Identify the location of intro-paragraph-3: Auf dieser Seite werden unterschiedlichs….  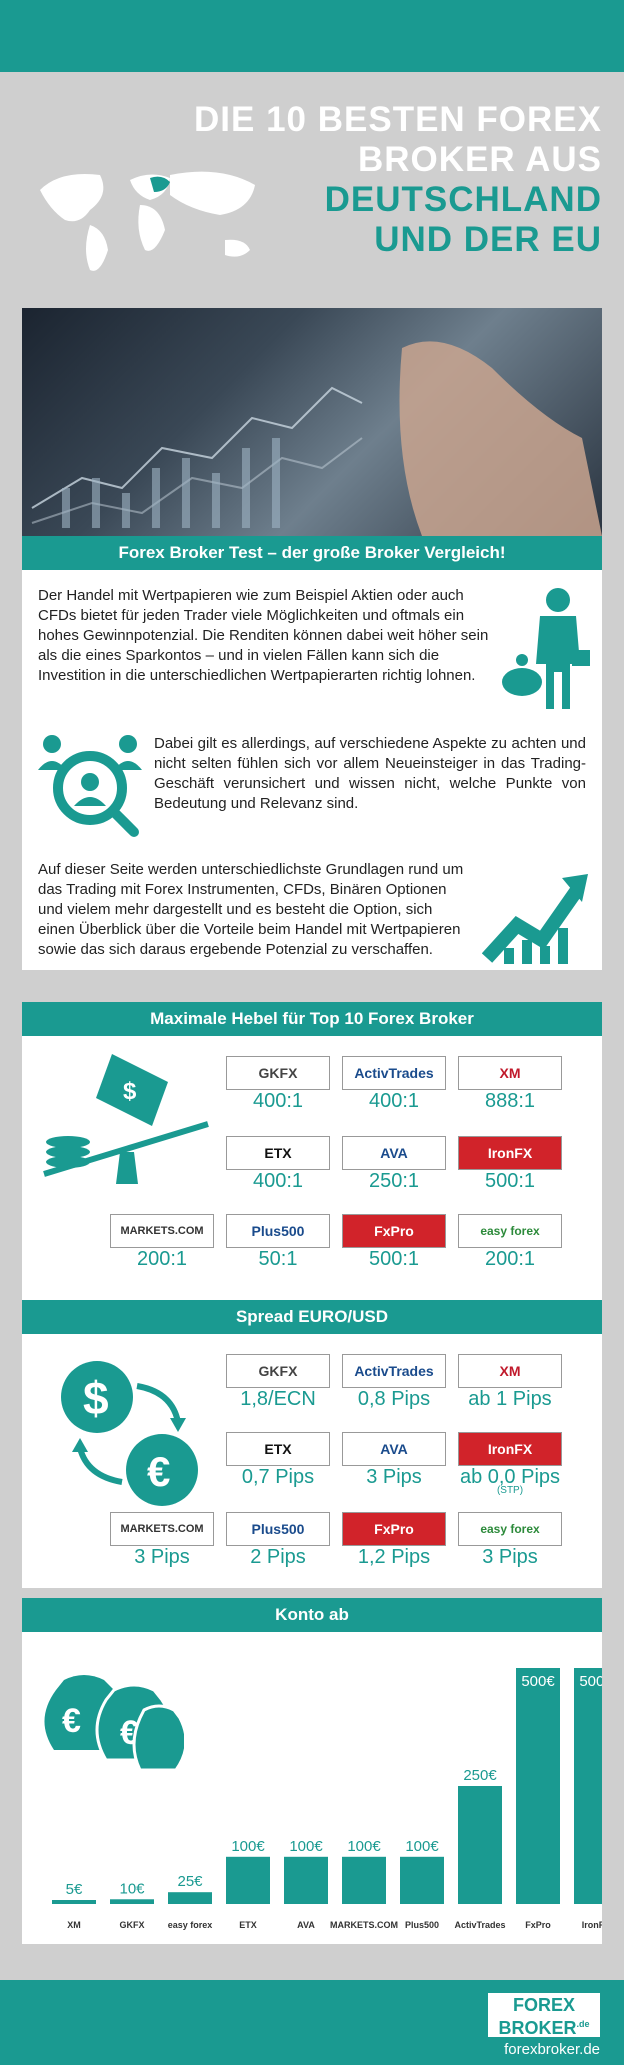
(251, 909).